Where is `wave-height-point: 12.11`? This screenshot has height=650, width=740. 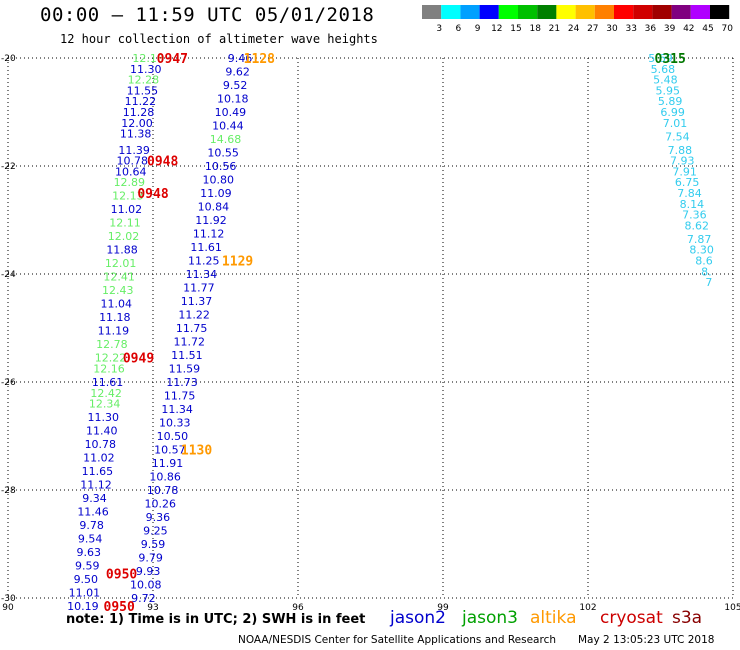 wave-height-point: 12.11 is located at coordinates (125, 223).